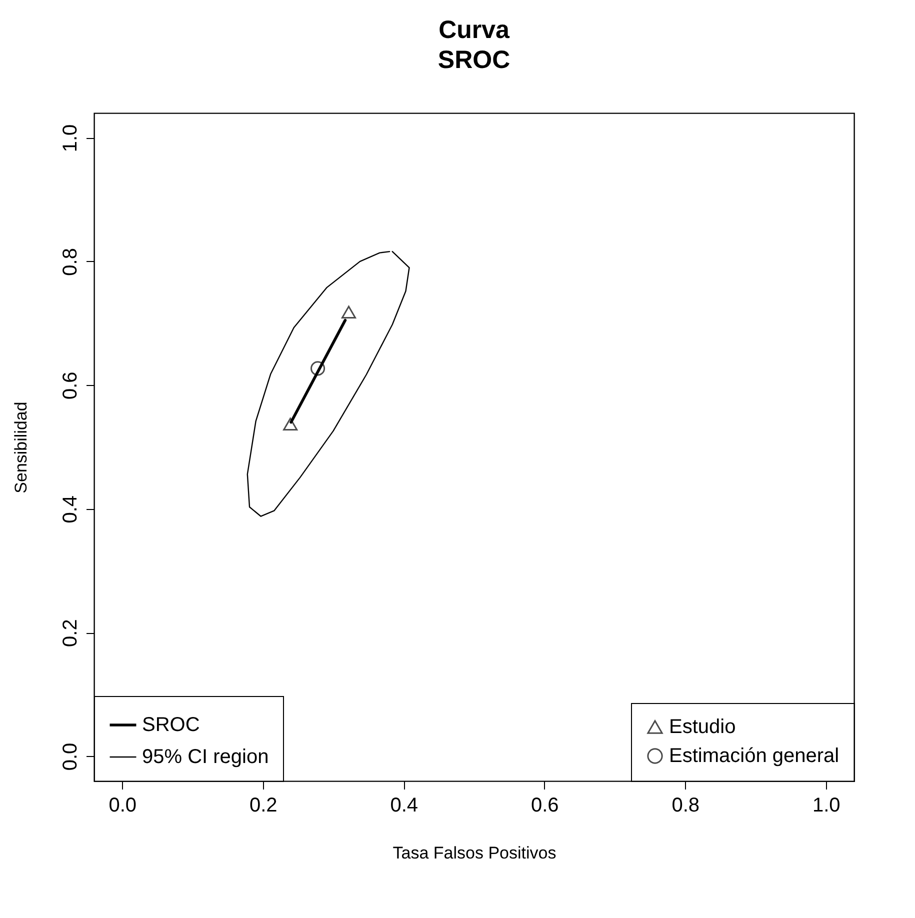 The height and width of the screenshot is (918, 915). Describe the element at coordinates (702, 727) in the screenshot. I see `legend-label: Estudio` at that location.